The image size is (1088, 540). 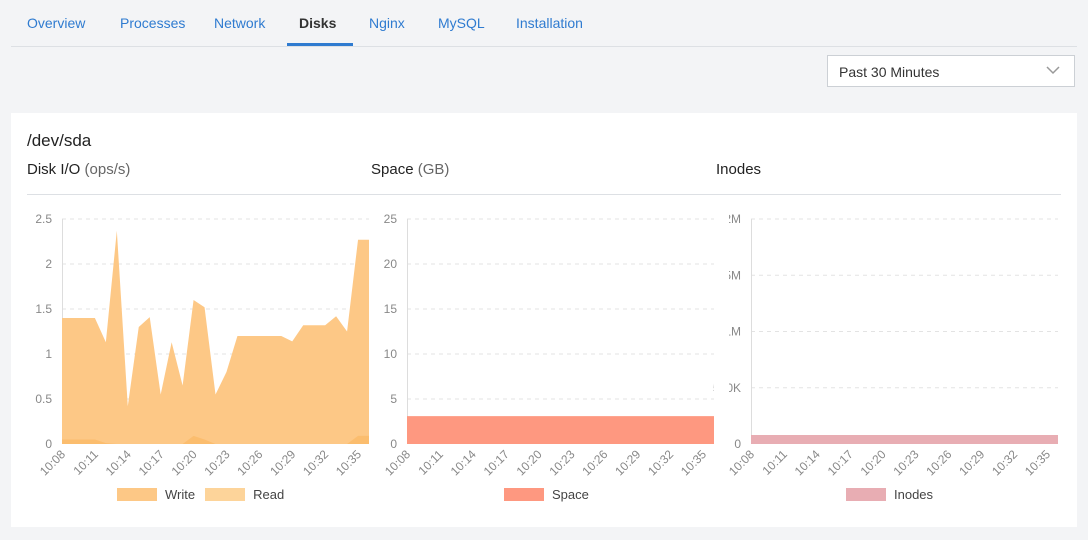 I want to click on write-swatch, so click(x=137, y=494).